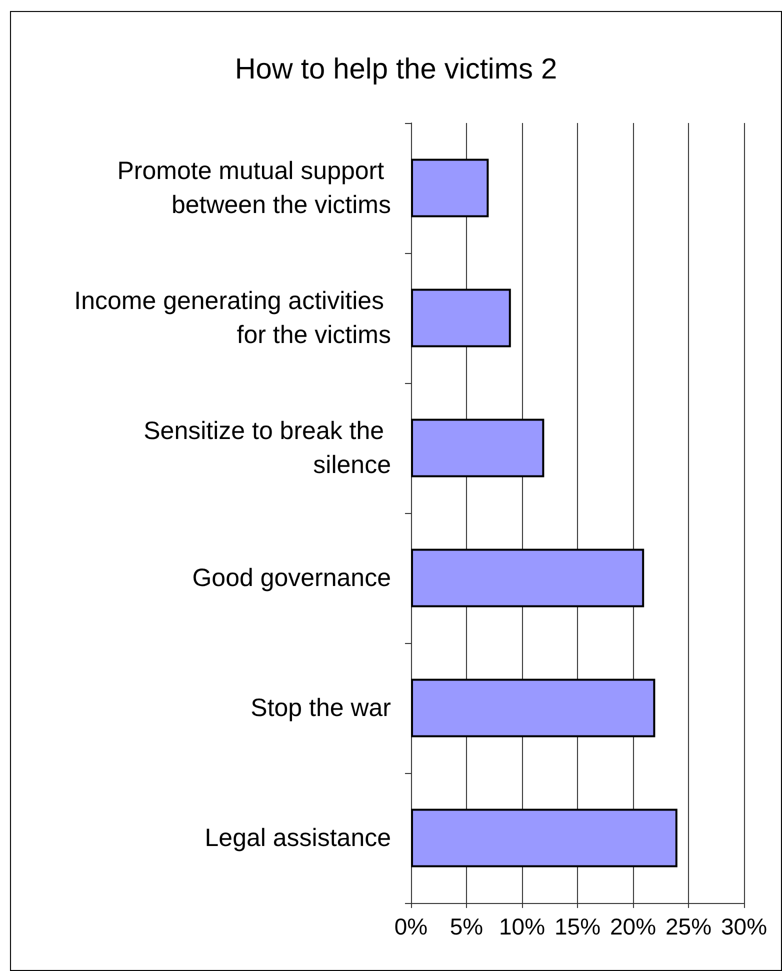 The height and width of the screenshot is (971, 782). Describe the element at coordinates (232, 318) in the screenshot. I see `y-tick-label: Income generating activities for the victims` at that location.